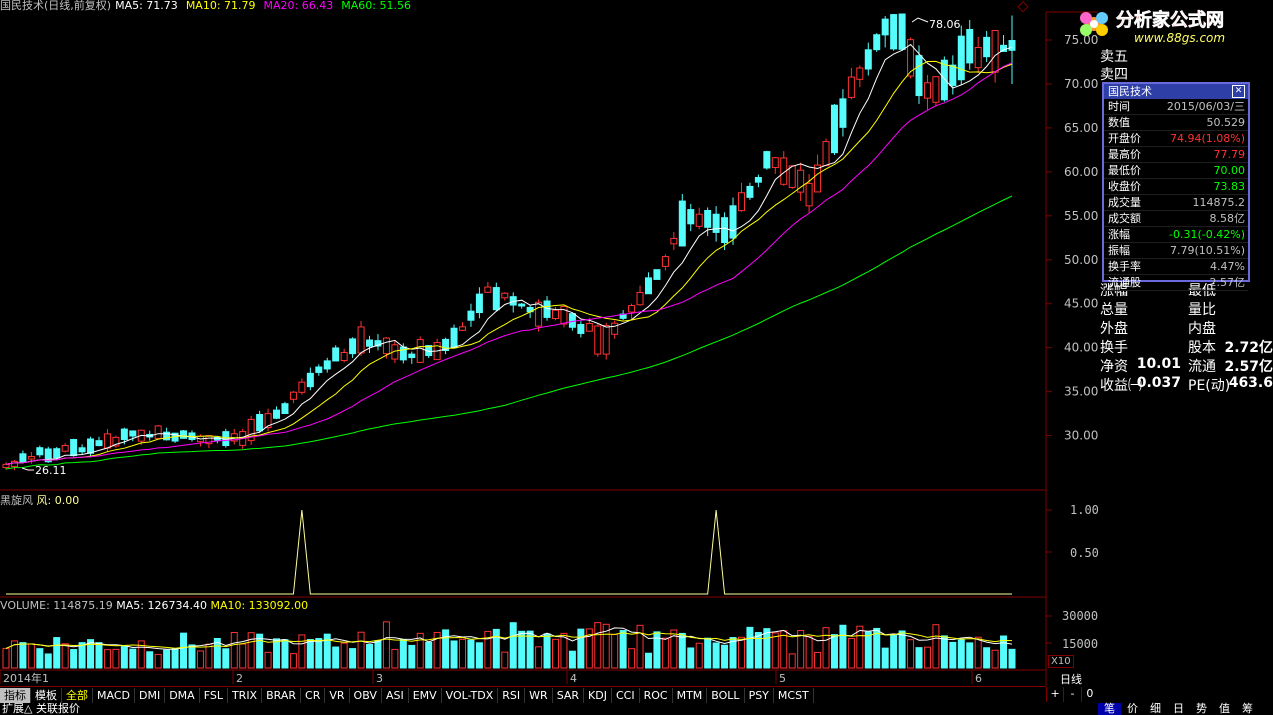 The image size is (1273, 715). Describe the element at coordinates (794, 695) in the screenshot. I see `tab-mcst: MCST` at that location.